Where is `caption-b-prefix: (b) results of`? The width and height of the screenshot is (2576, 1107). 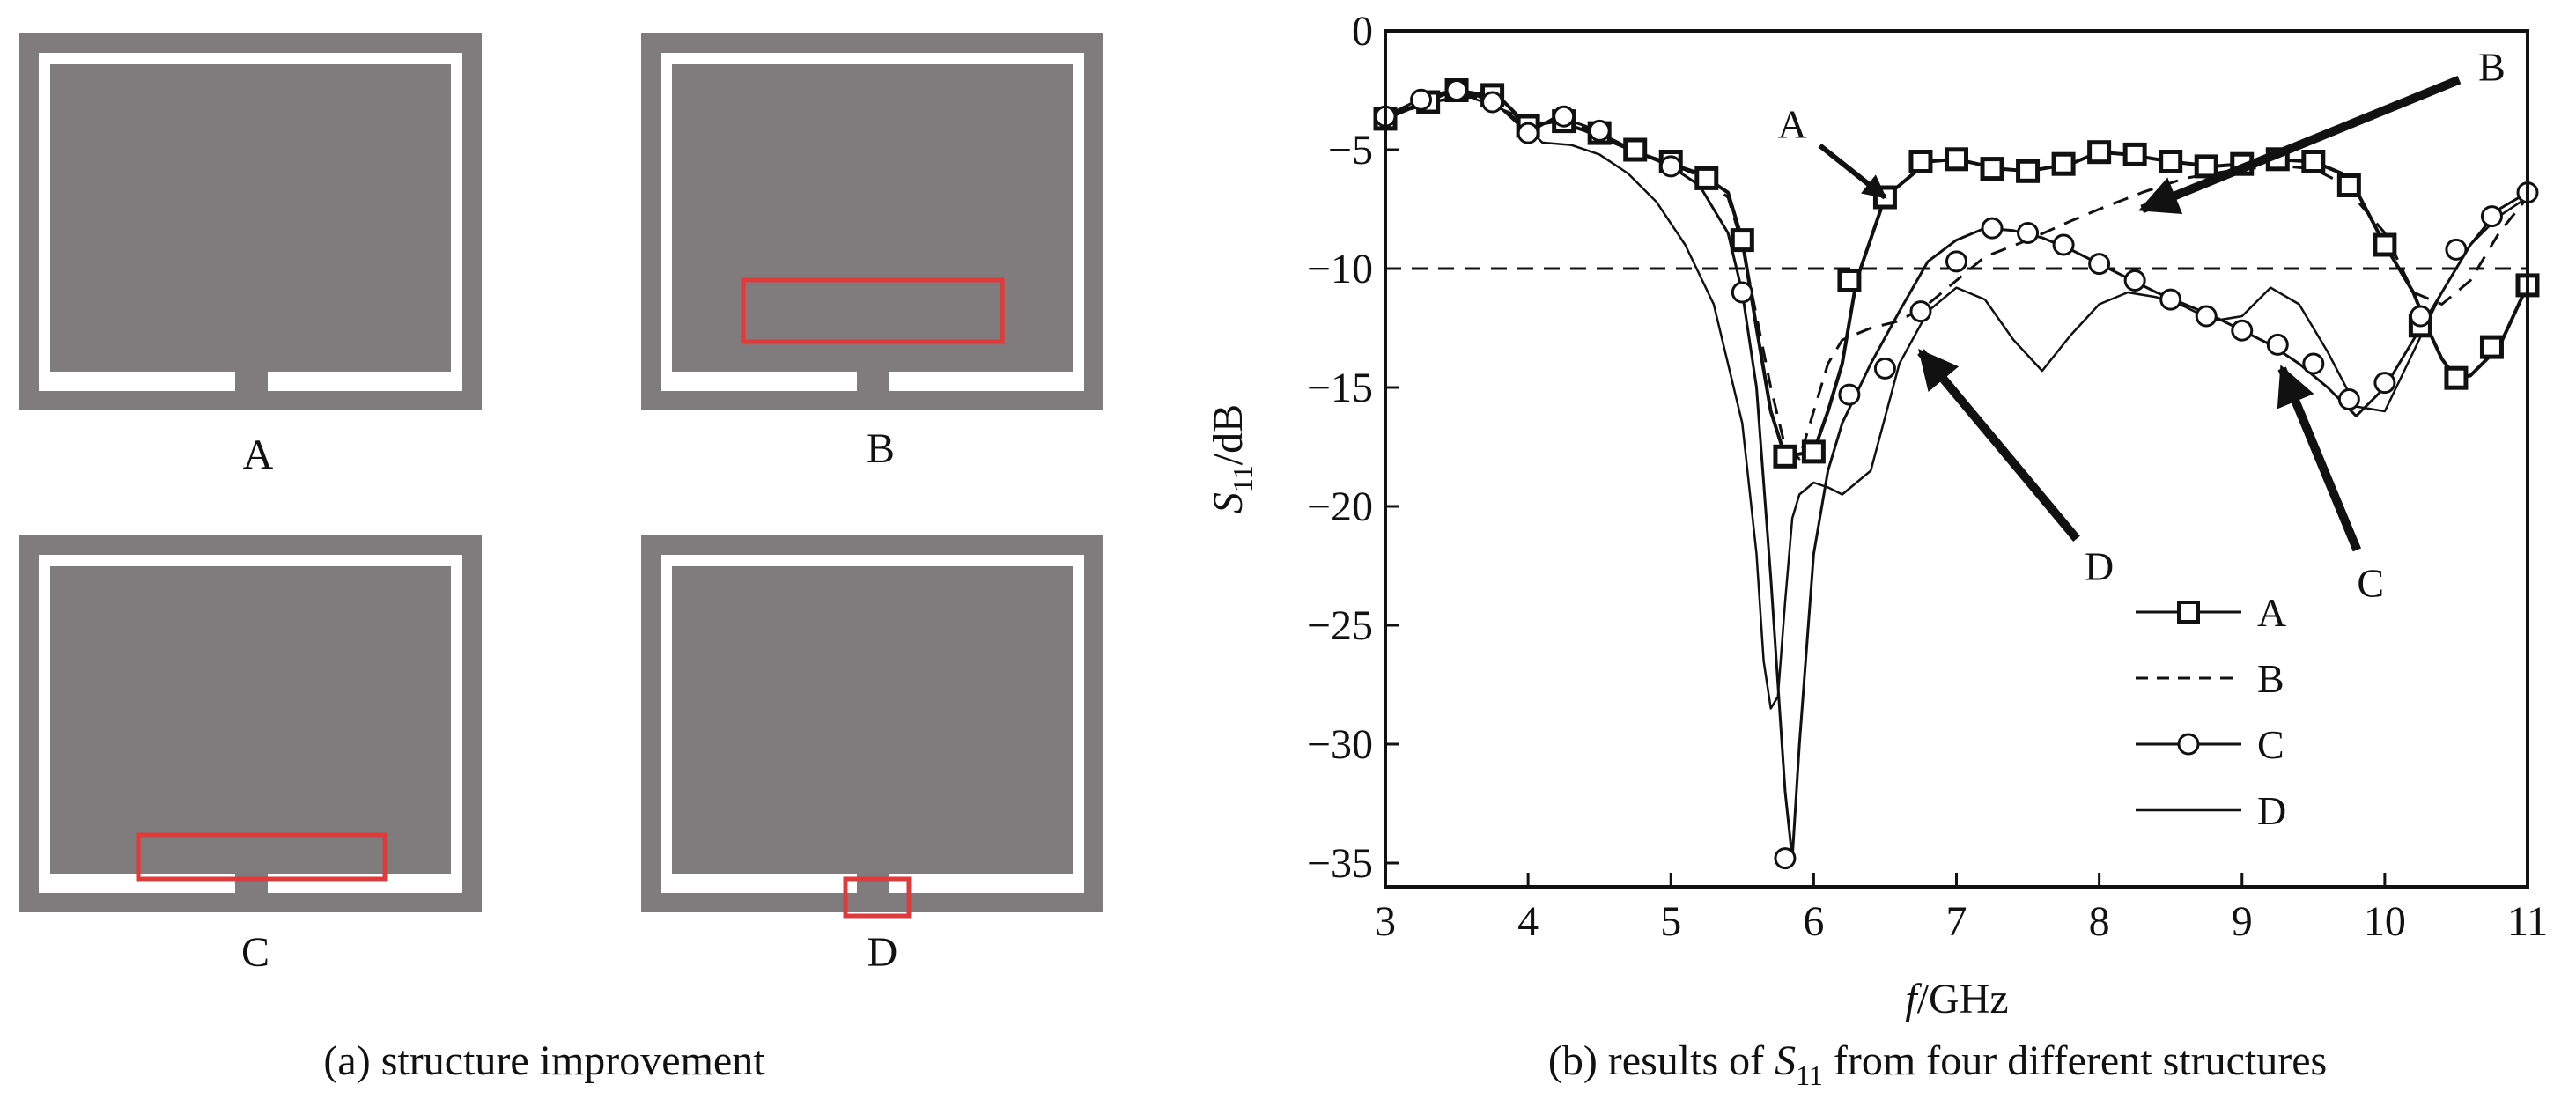
caption-b-prefix: (b) results of is located at coordinates (1661, 1060).